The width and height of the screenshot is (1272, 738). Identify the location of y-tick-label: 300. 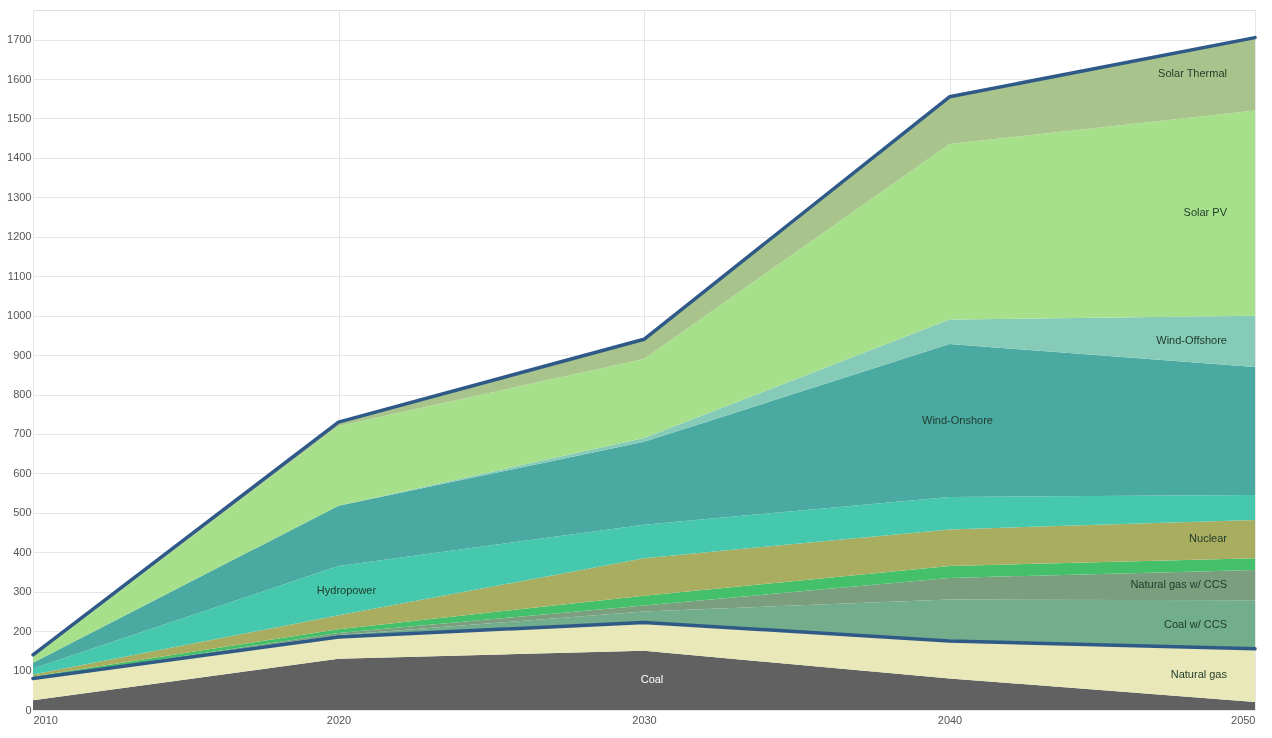
(22, 591).